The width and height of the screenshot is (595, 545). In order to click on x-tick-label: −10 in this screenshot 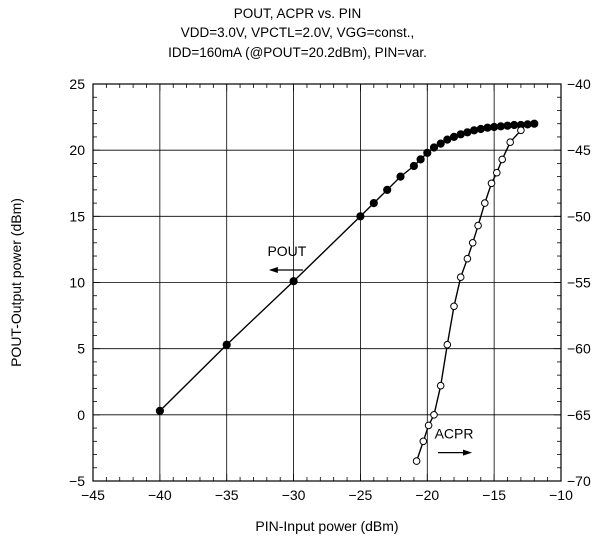, I will do `click(561, 495)`.